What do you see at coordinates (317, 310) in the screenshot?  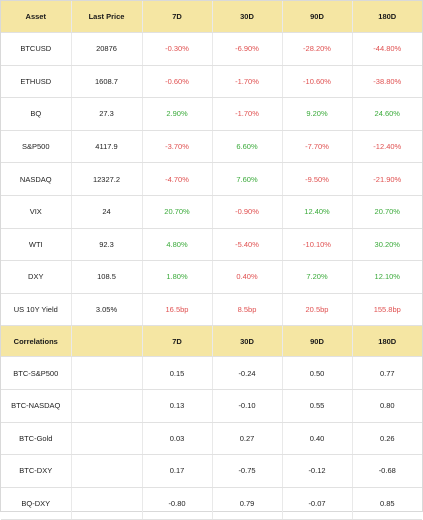 I see `change-90d-cell: 20.5bp` at bounding box center [317, 310].